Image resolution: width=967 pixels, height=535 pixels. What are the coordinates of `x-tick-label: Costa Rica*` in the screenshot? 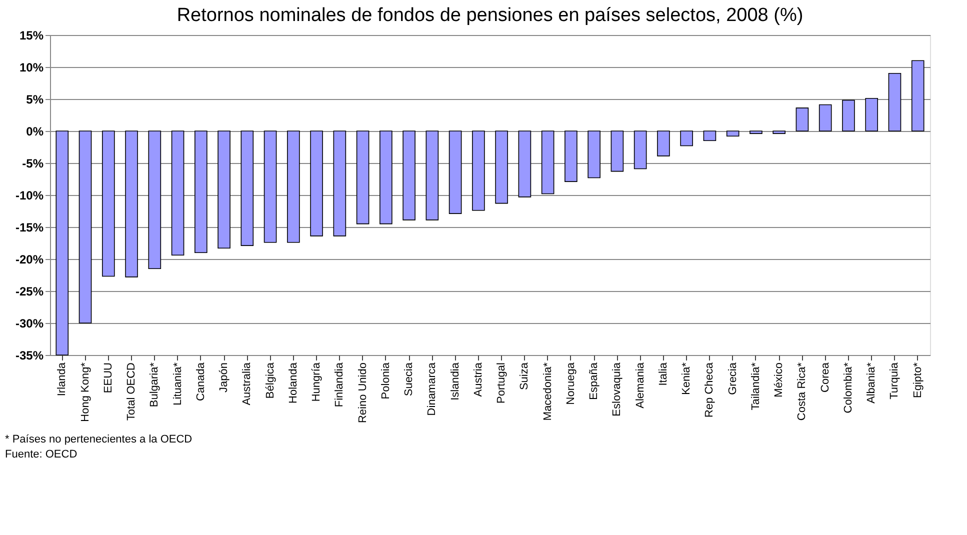 It's located at (802, 391).